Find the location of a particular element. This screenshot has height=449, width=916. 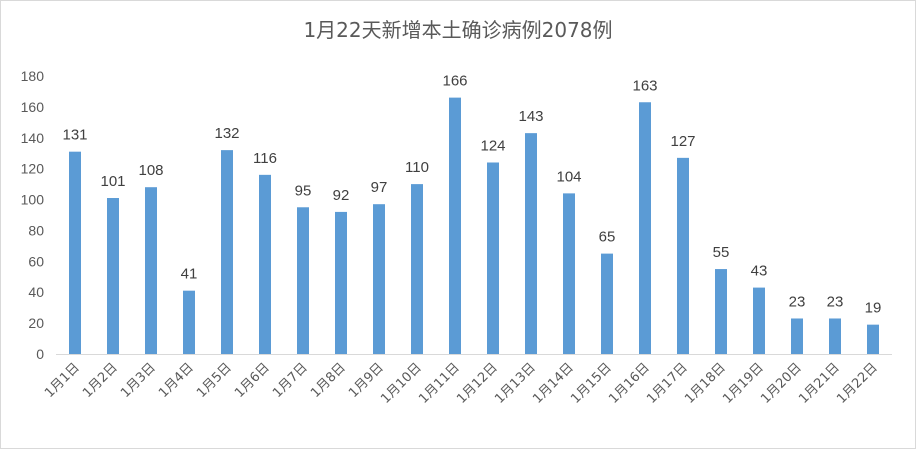

chart-title: 1月22天新增本土确诊病例2078例 is located at coordinates (458, 30).